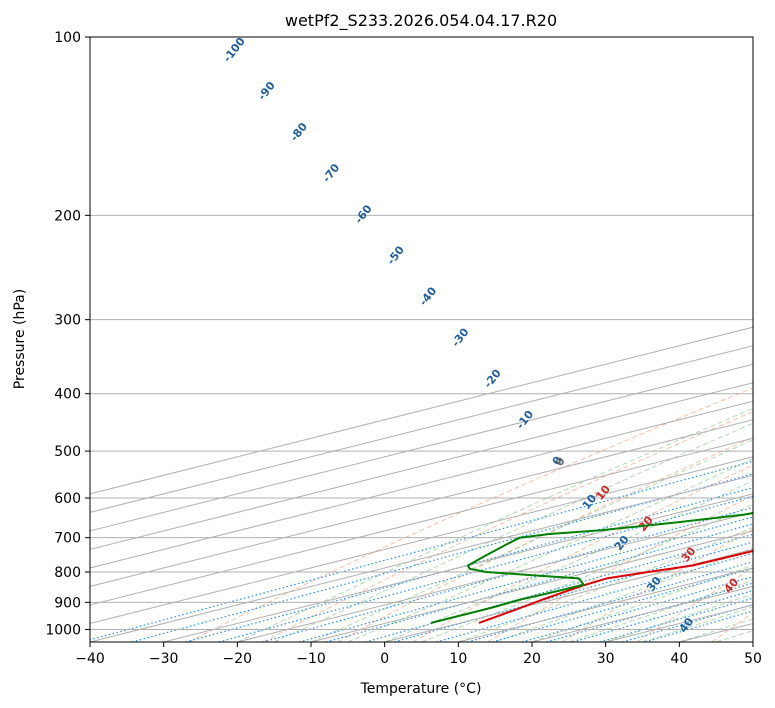  I want to click on dry-adiabat-line, so click(620, 568).